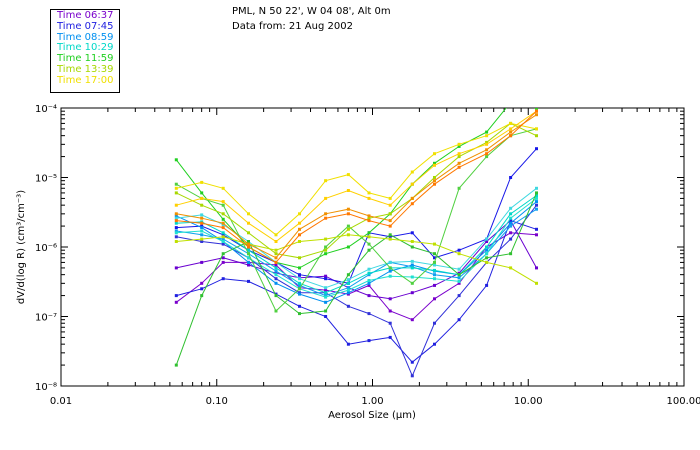 This screenshot has width=700, height=450. Describe the element at coordinates (528, 401) in the screenshot. I see `x-tick-label: 10.00` at that location.